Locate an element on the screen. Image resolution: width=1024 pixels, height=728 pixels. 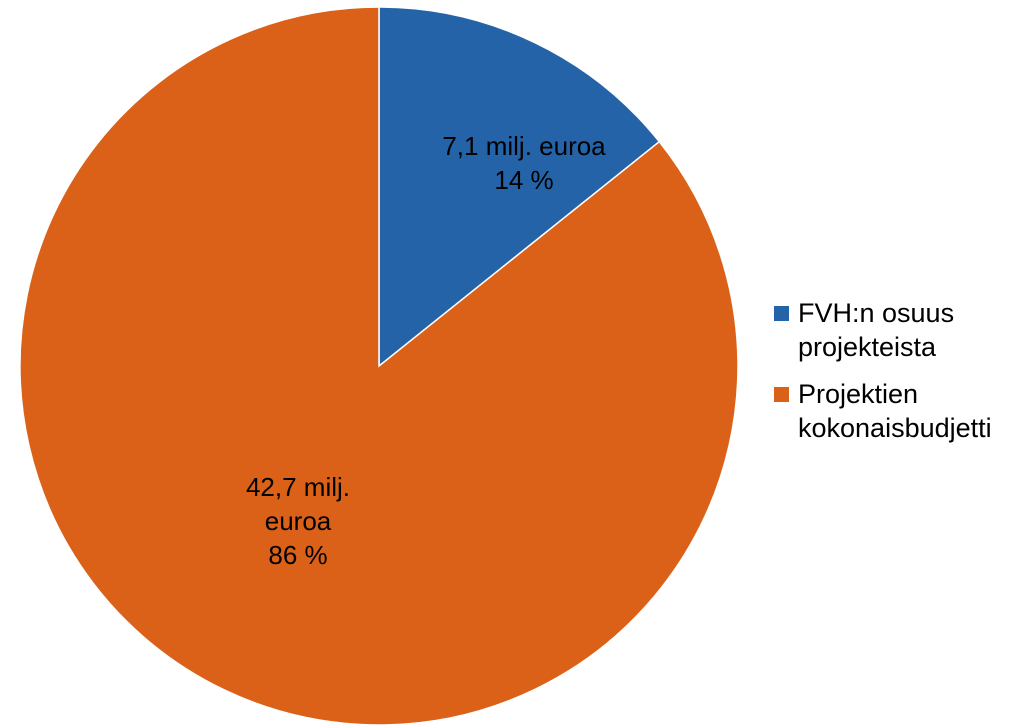
pie-slice-label-1: 42,7 milj. euroa 86 % is located at coordinates (298, 521).